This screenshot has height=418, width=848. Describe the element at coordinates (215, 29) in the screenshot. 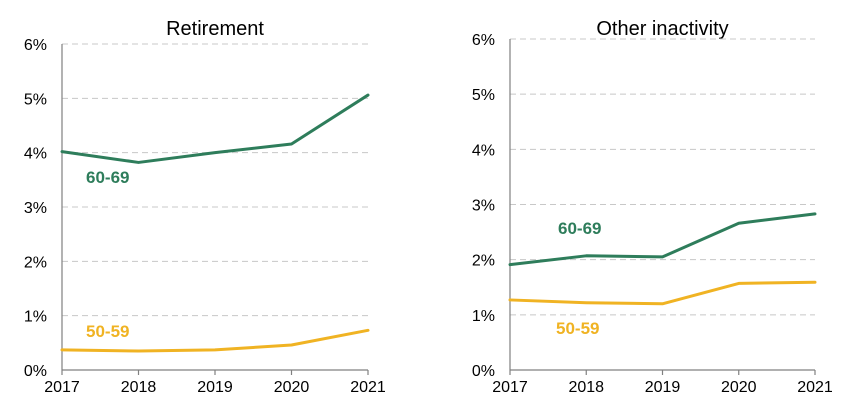

I see `chart-title: Retirement` at that location.